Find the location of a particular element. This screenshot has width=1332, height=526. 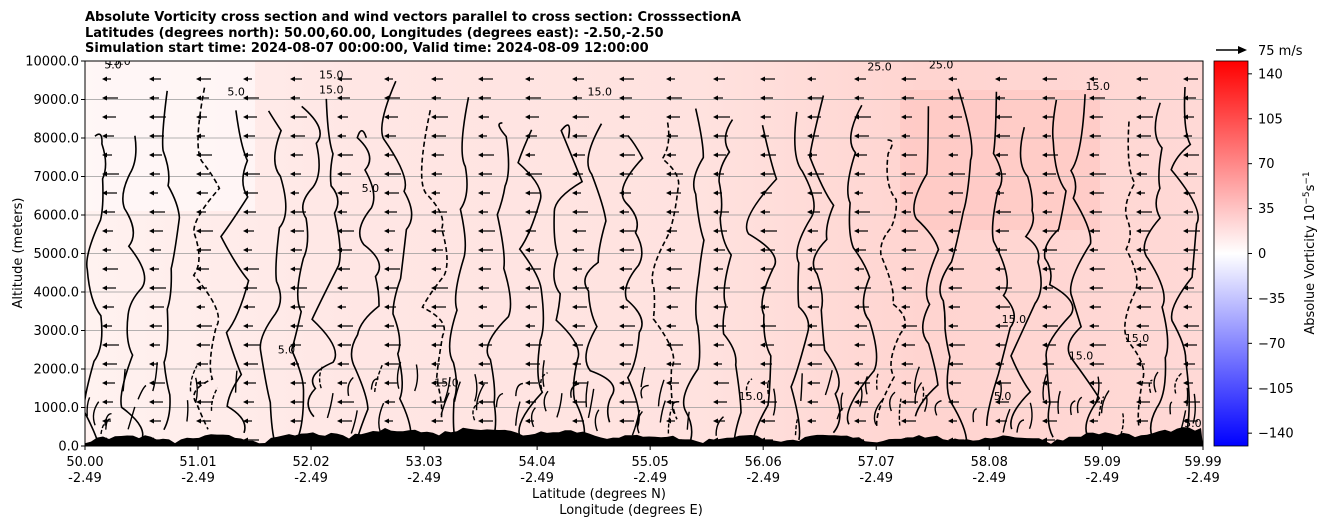

colorbar-tick-label: −35 is located at coordinates (1271, 299).